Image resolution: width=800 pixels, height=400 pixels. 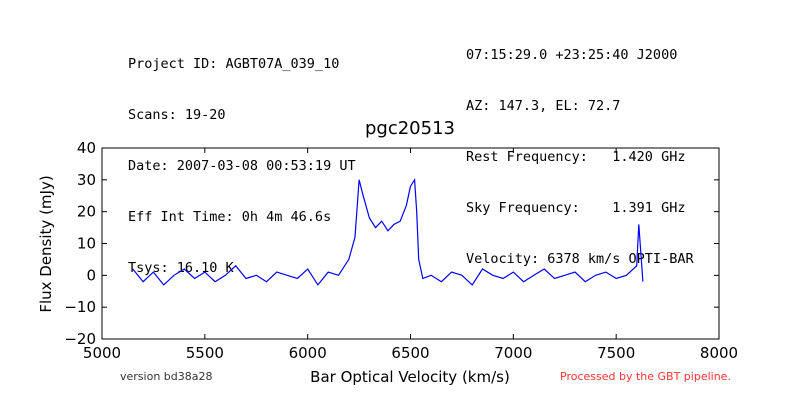 I want to click on y-tick-label: −10, so click(x=80, y=307).